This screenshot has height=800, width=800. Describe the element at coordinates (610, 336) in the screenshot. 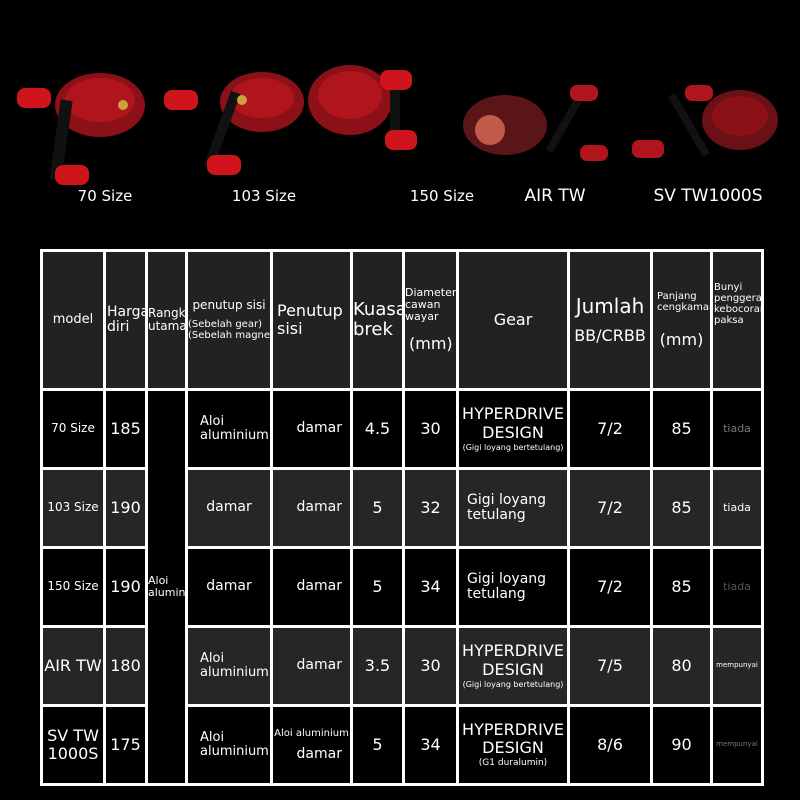

I see `header-jumlah-sub: BB/CRBB` at that location.